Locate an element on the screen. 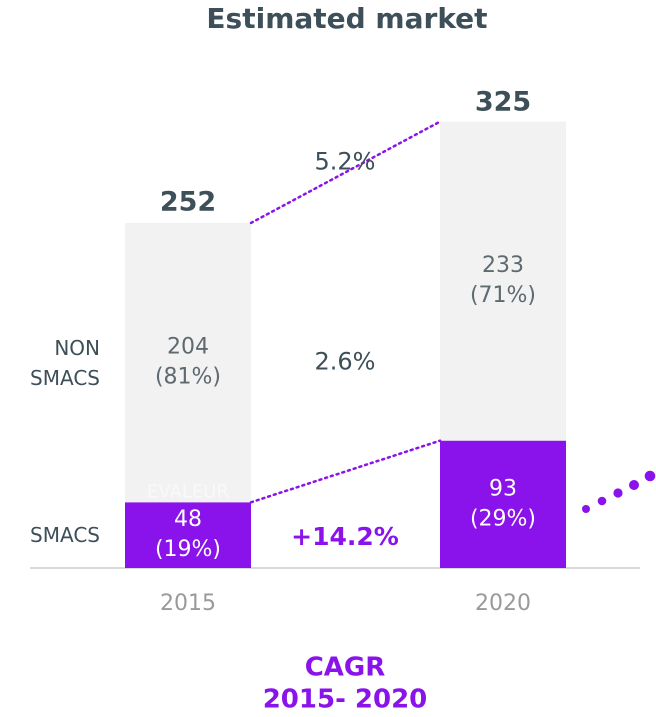  value-label: 48 is located at coordinates (188, 519).